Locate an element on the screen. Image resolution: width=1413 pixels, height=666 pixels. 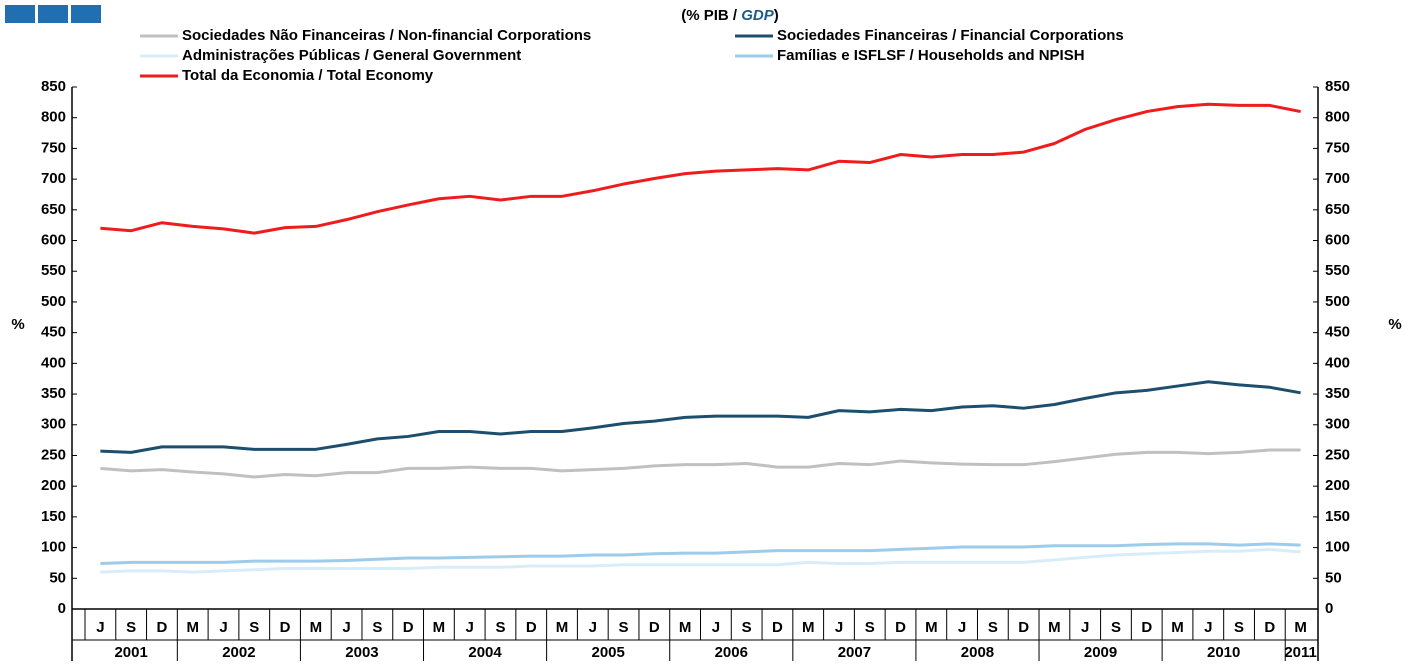
legend-label: Famílias e ISFLSF / Households and NPISH is located at coordinates (931, 55).